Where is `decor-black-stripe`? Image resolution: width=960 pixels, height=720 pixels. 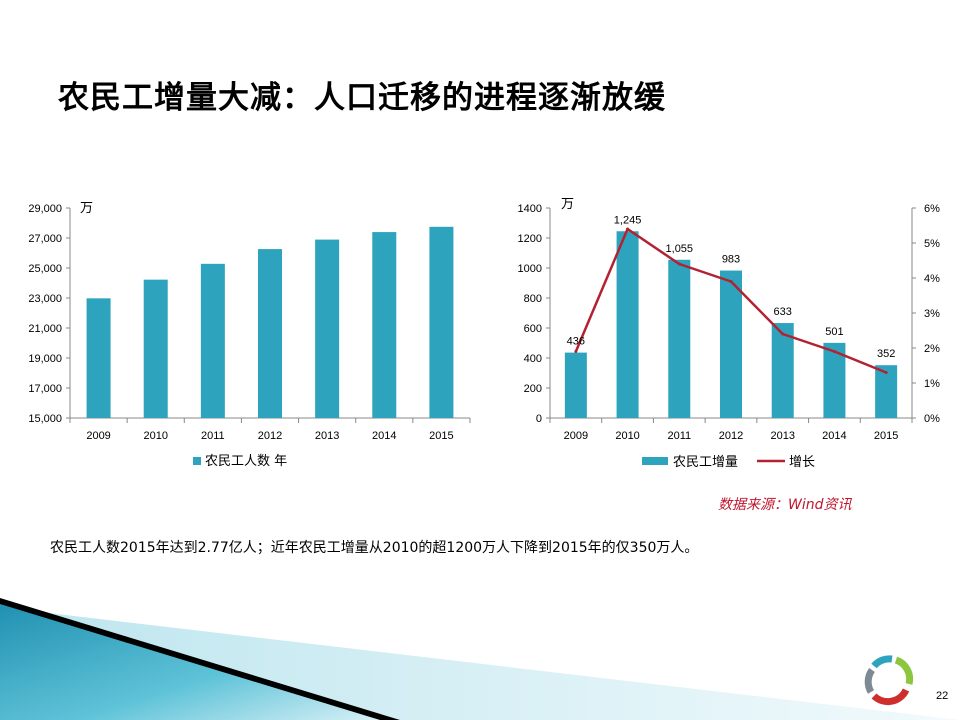
decor-black-stripe is located at coordinates (200, 659).